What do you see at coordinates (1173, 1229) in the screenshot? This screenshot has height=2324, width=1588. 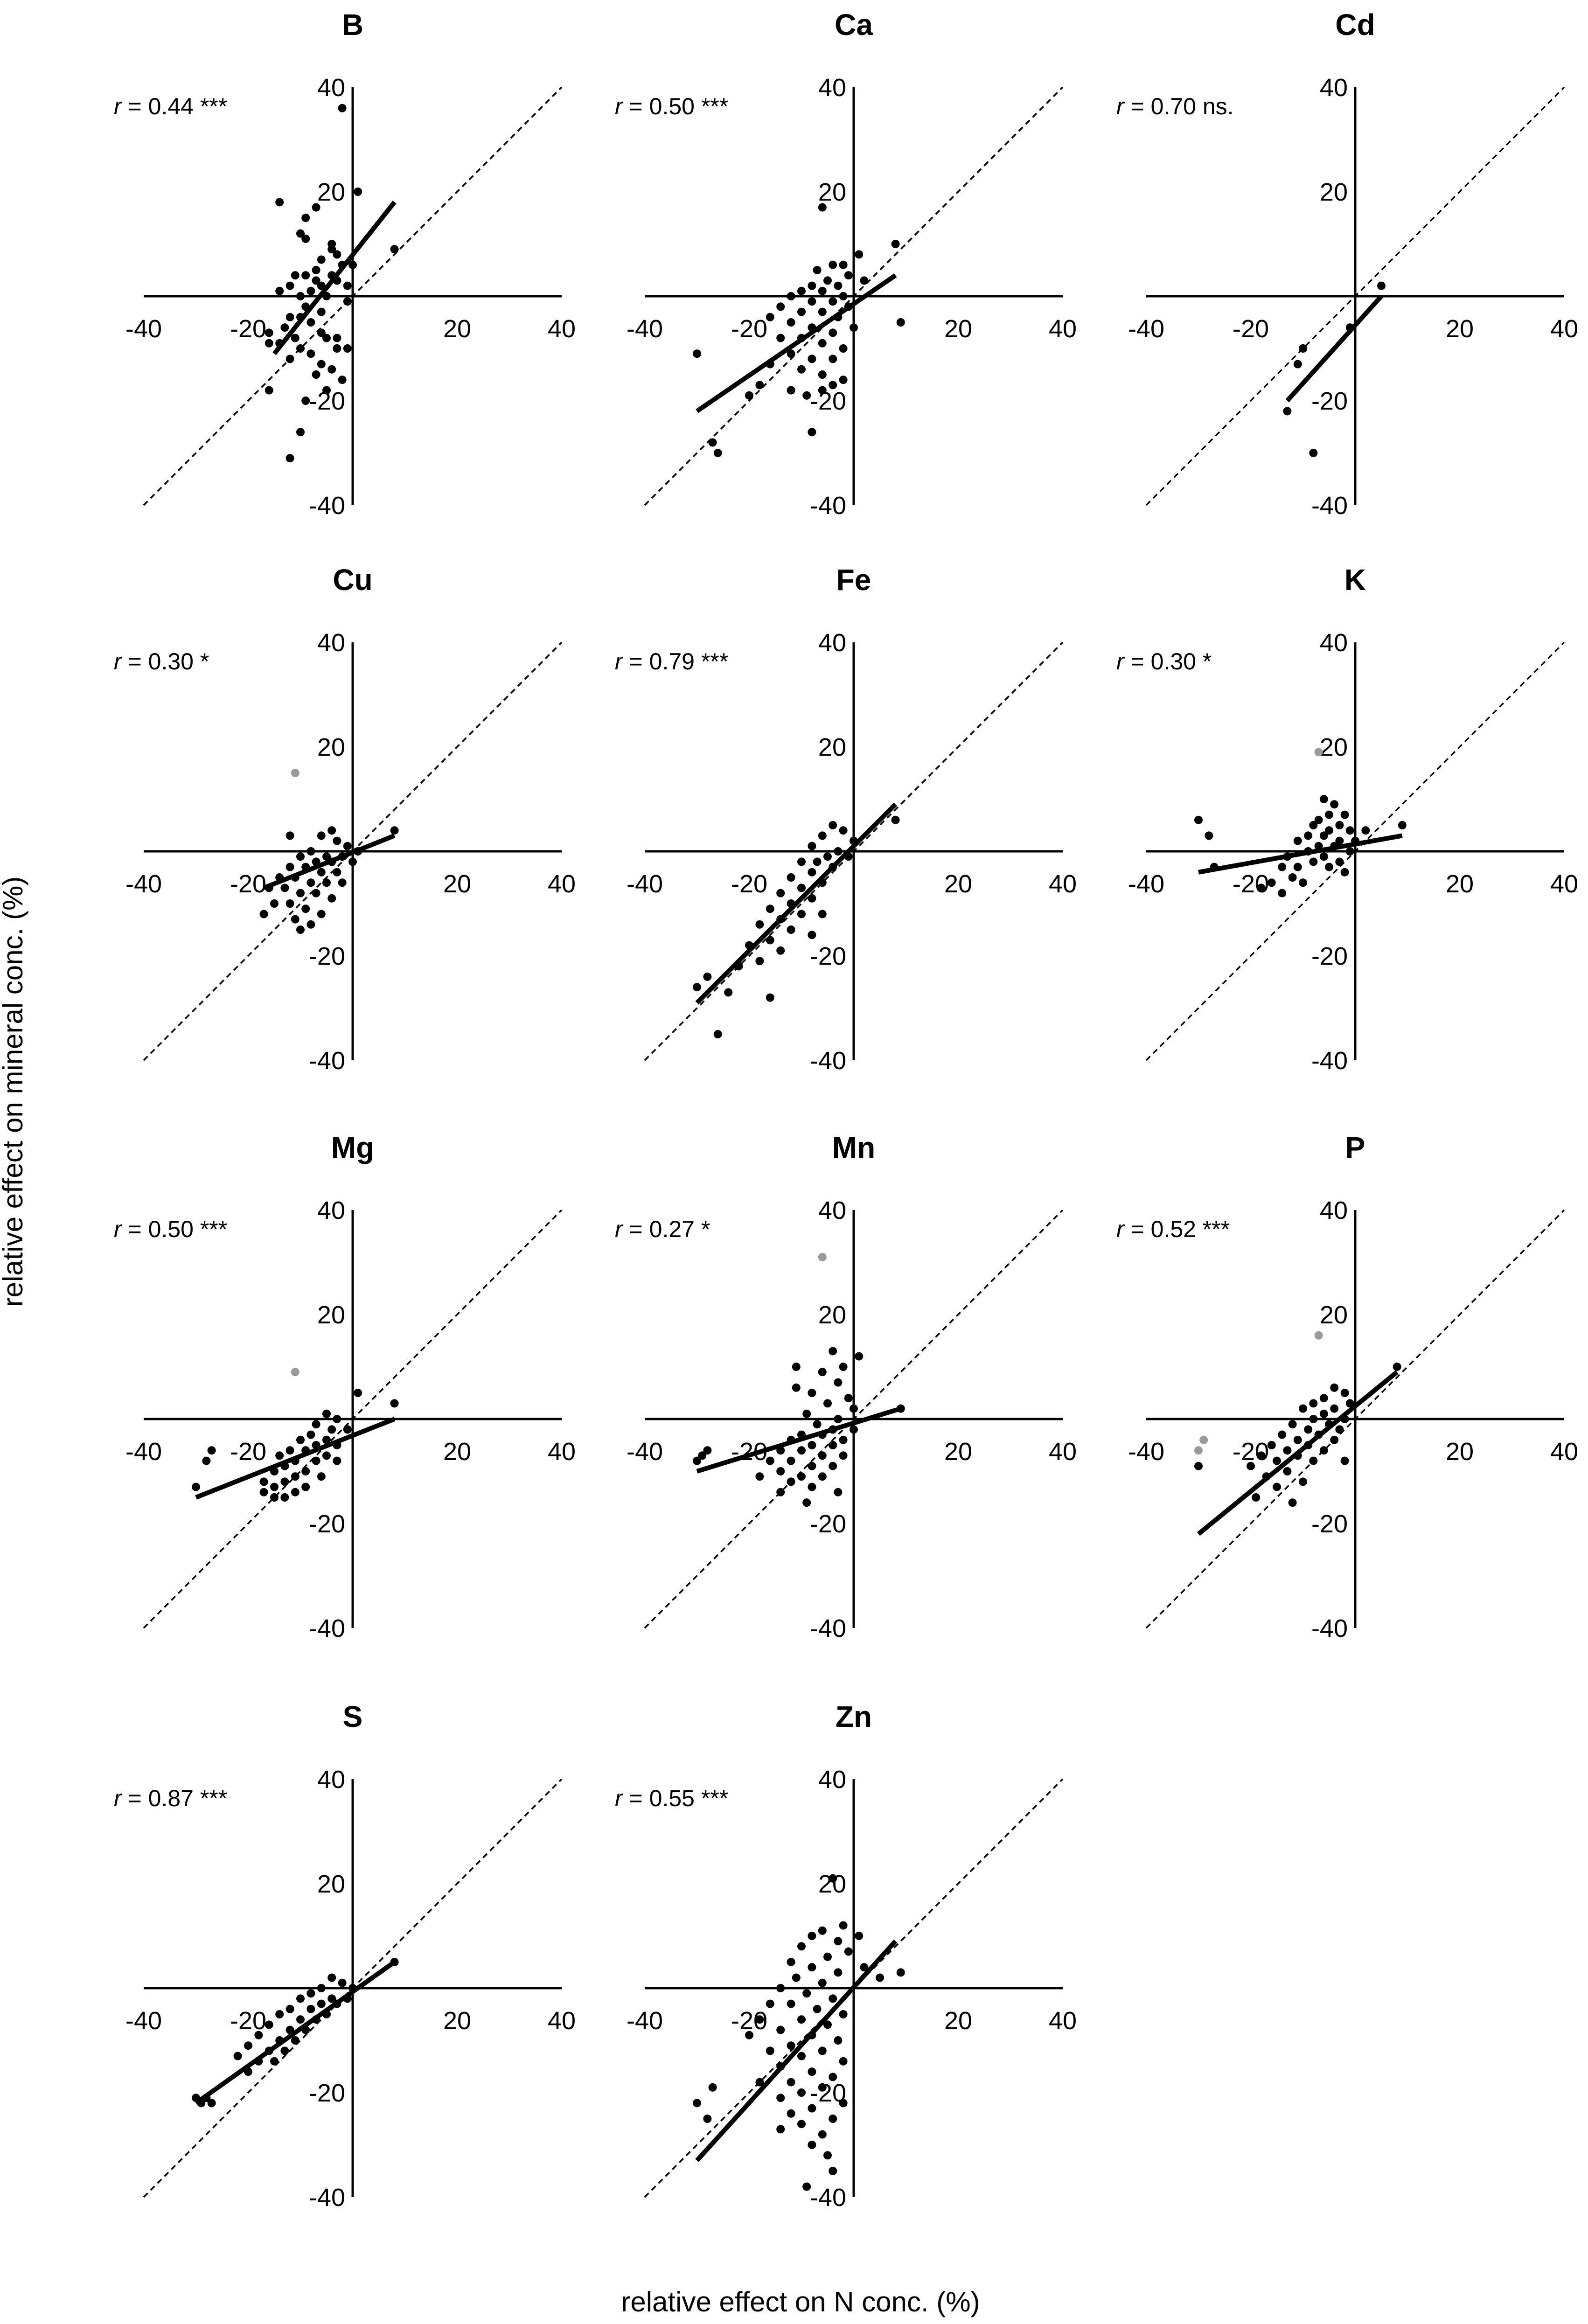 I see `correlation-label: r = 0.52 ***` at bounding box center [1173, 1229].